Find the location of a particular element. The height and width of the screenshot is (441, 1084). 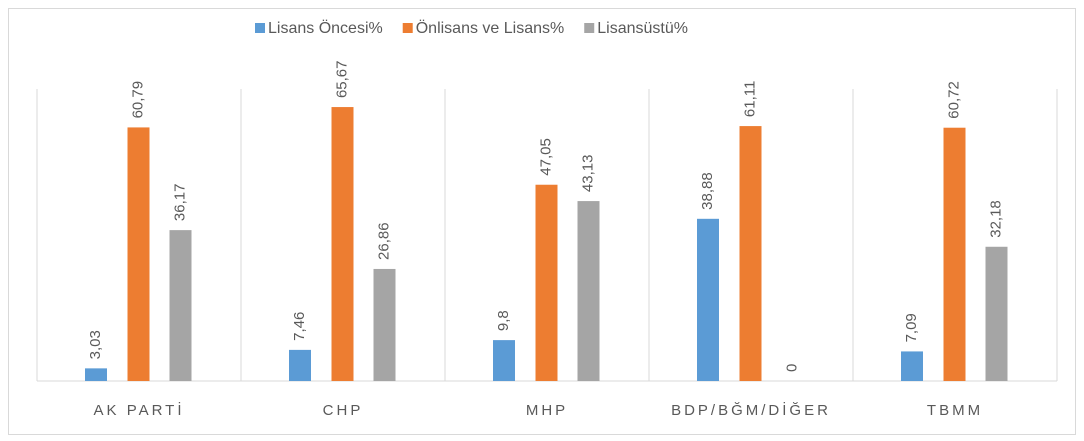

legend-label: Önlisans ve Lisans% is located at coordinates (490, 28).